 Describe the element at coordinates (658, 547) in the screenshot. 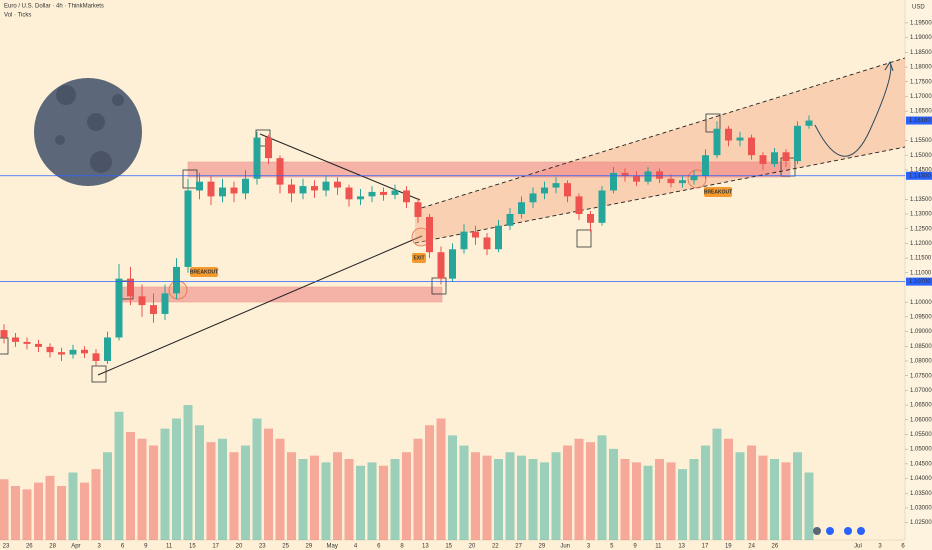

I see `x-tick-label: 11` at that location.